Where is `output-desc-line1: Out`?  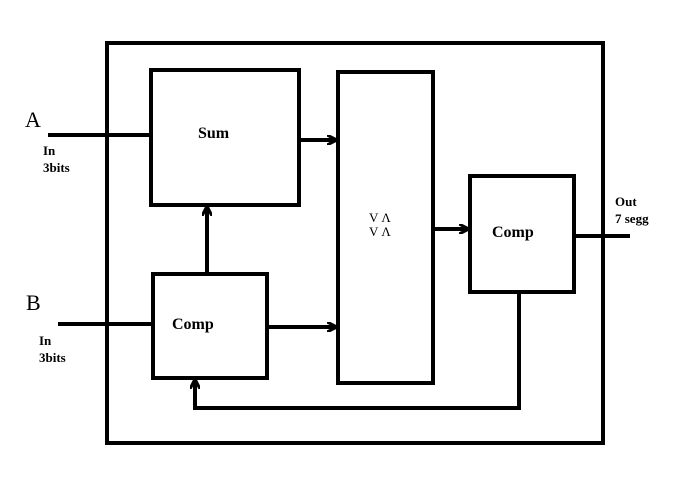
output-desc-line1: Out is located at coordinates (626, 201).